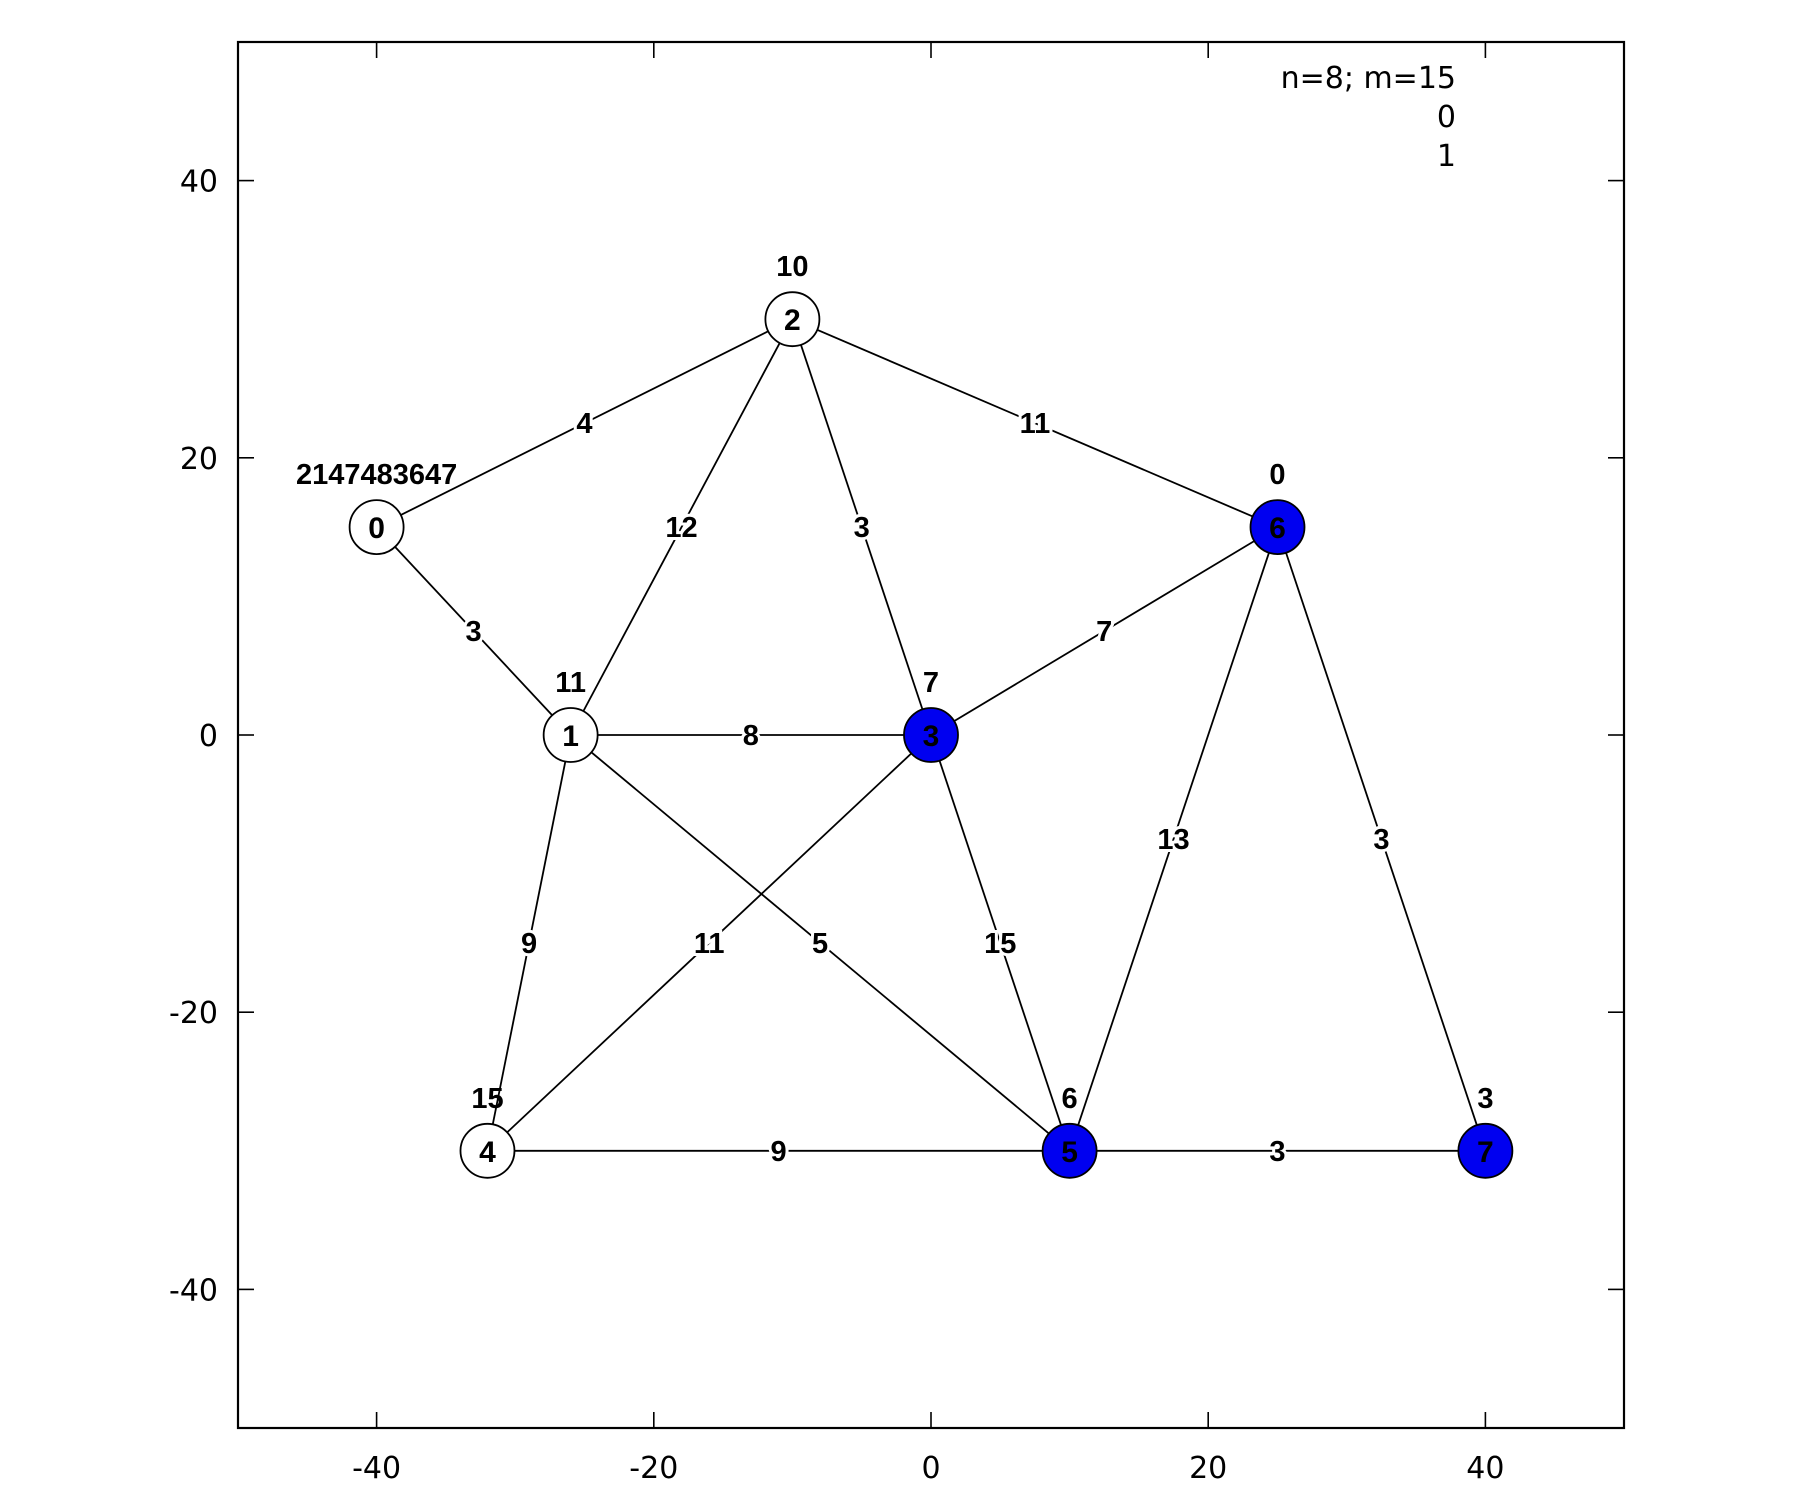  Describe the element at coordinates (1446, 117) in the screenshot. I see `legend-line-0: 0` at that location.